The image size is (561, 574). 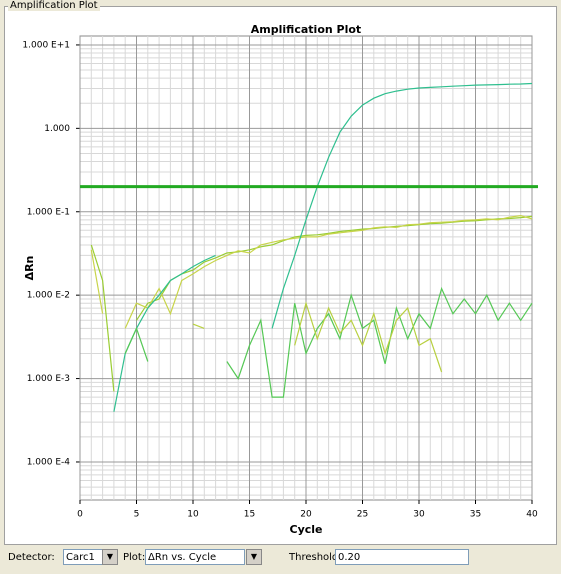 What do you see at coordinates (532, 515) in the screenshot?
I see `x-tick-label: 40` at bounding box center [532, 515].